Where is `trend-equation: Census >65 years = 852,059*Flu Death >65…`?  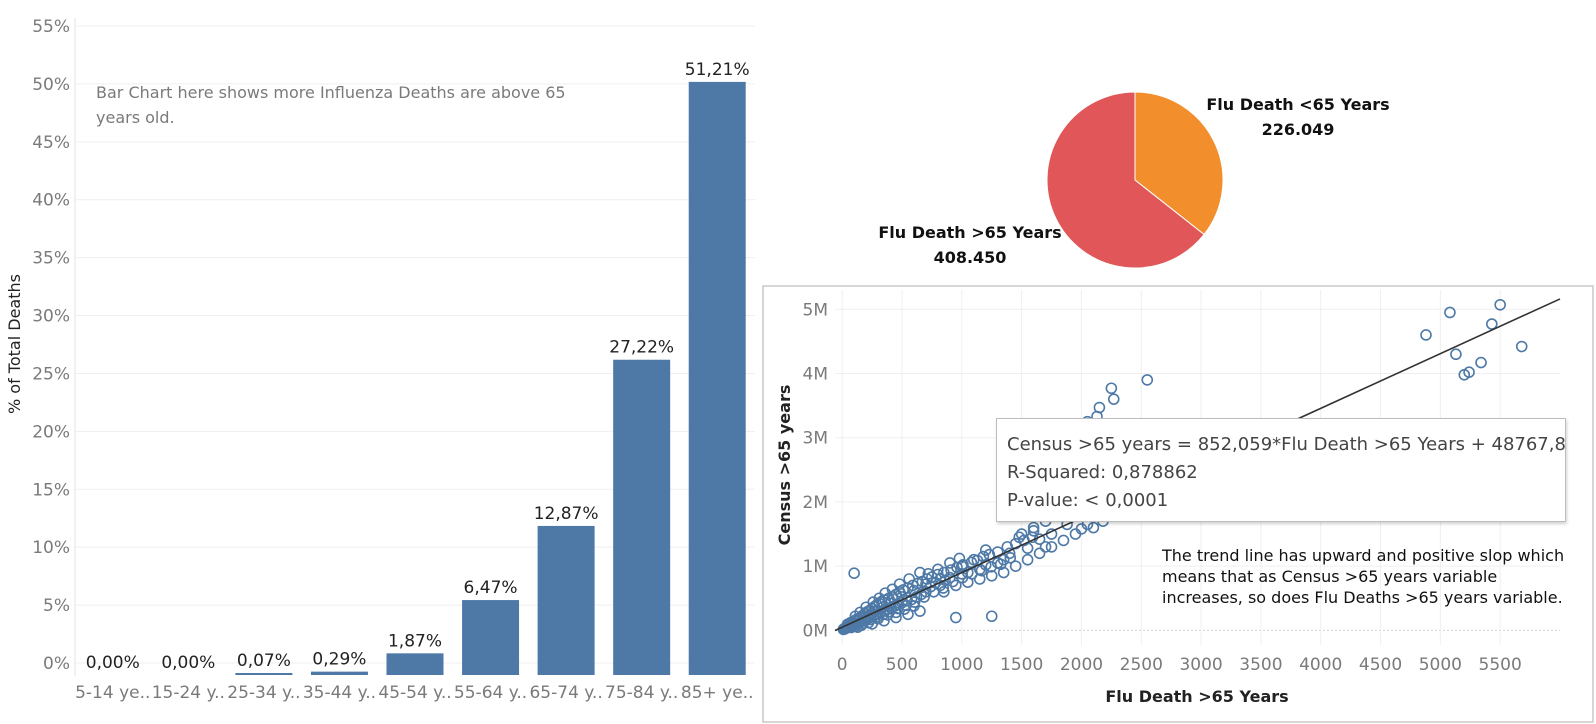
trend-equation: Census >65 years = 852,059*Flu Death >65… is located at coordinates (1286, 444).